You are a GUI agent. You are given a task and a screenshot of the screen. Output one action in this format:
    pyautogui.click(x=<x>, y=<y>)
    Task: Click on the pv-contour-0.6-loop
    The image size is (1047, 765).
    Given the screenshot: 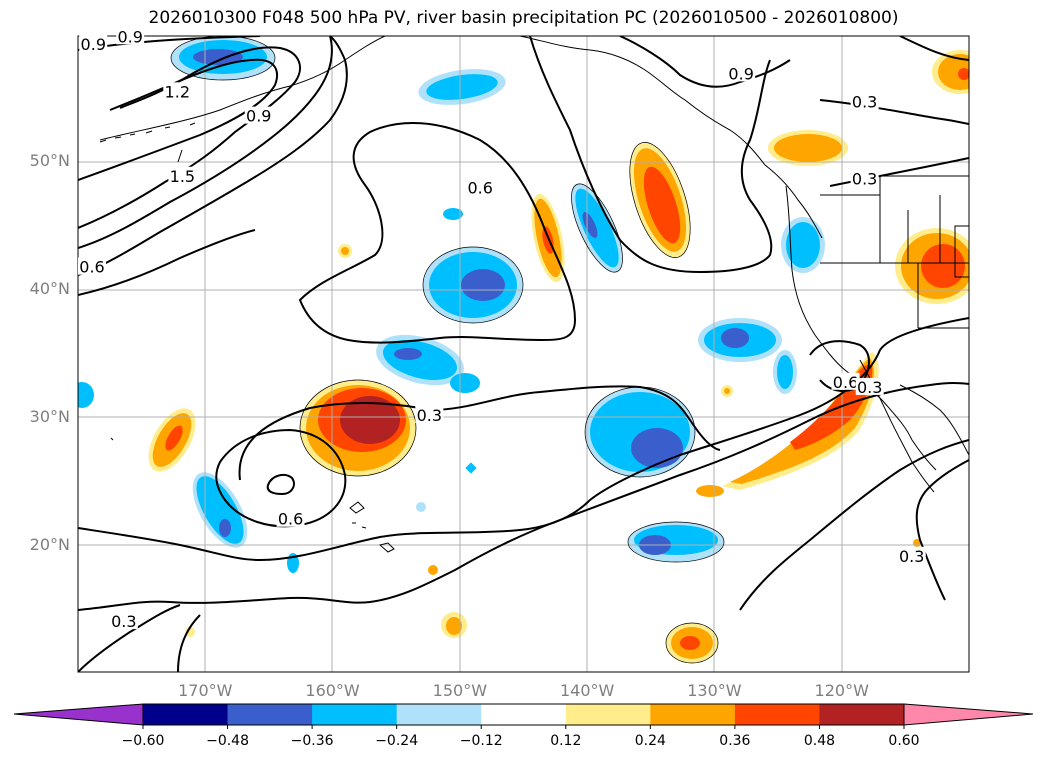 What is the action you would take?
    pyautogui.click(x=437, y=233)
    